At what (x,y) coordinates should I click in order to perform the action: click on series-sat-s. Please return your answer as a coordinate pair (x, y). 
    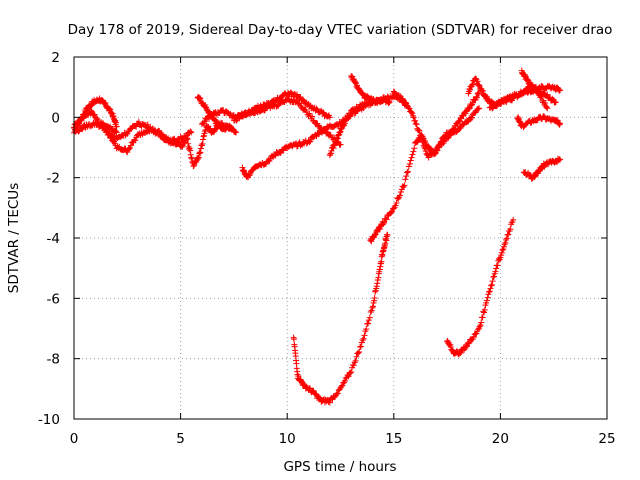
    Looking at the image, I should click on (539, 122).